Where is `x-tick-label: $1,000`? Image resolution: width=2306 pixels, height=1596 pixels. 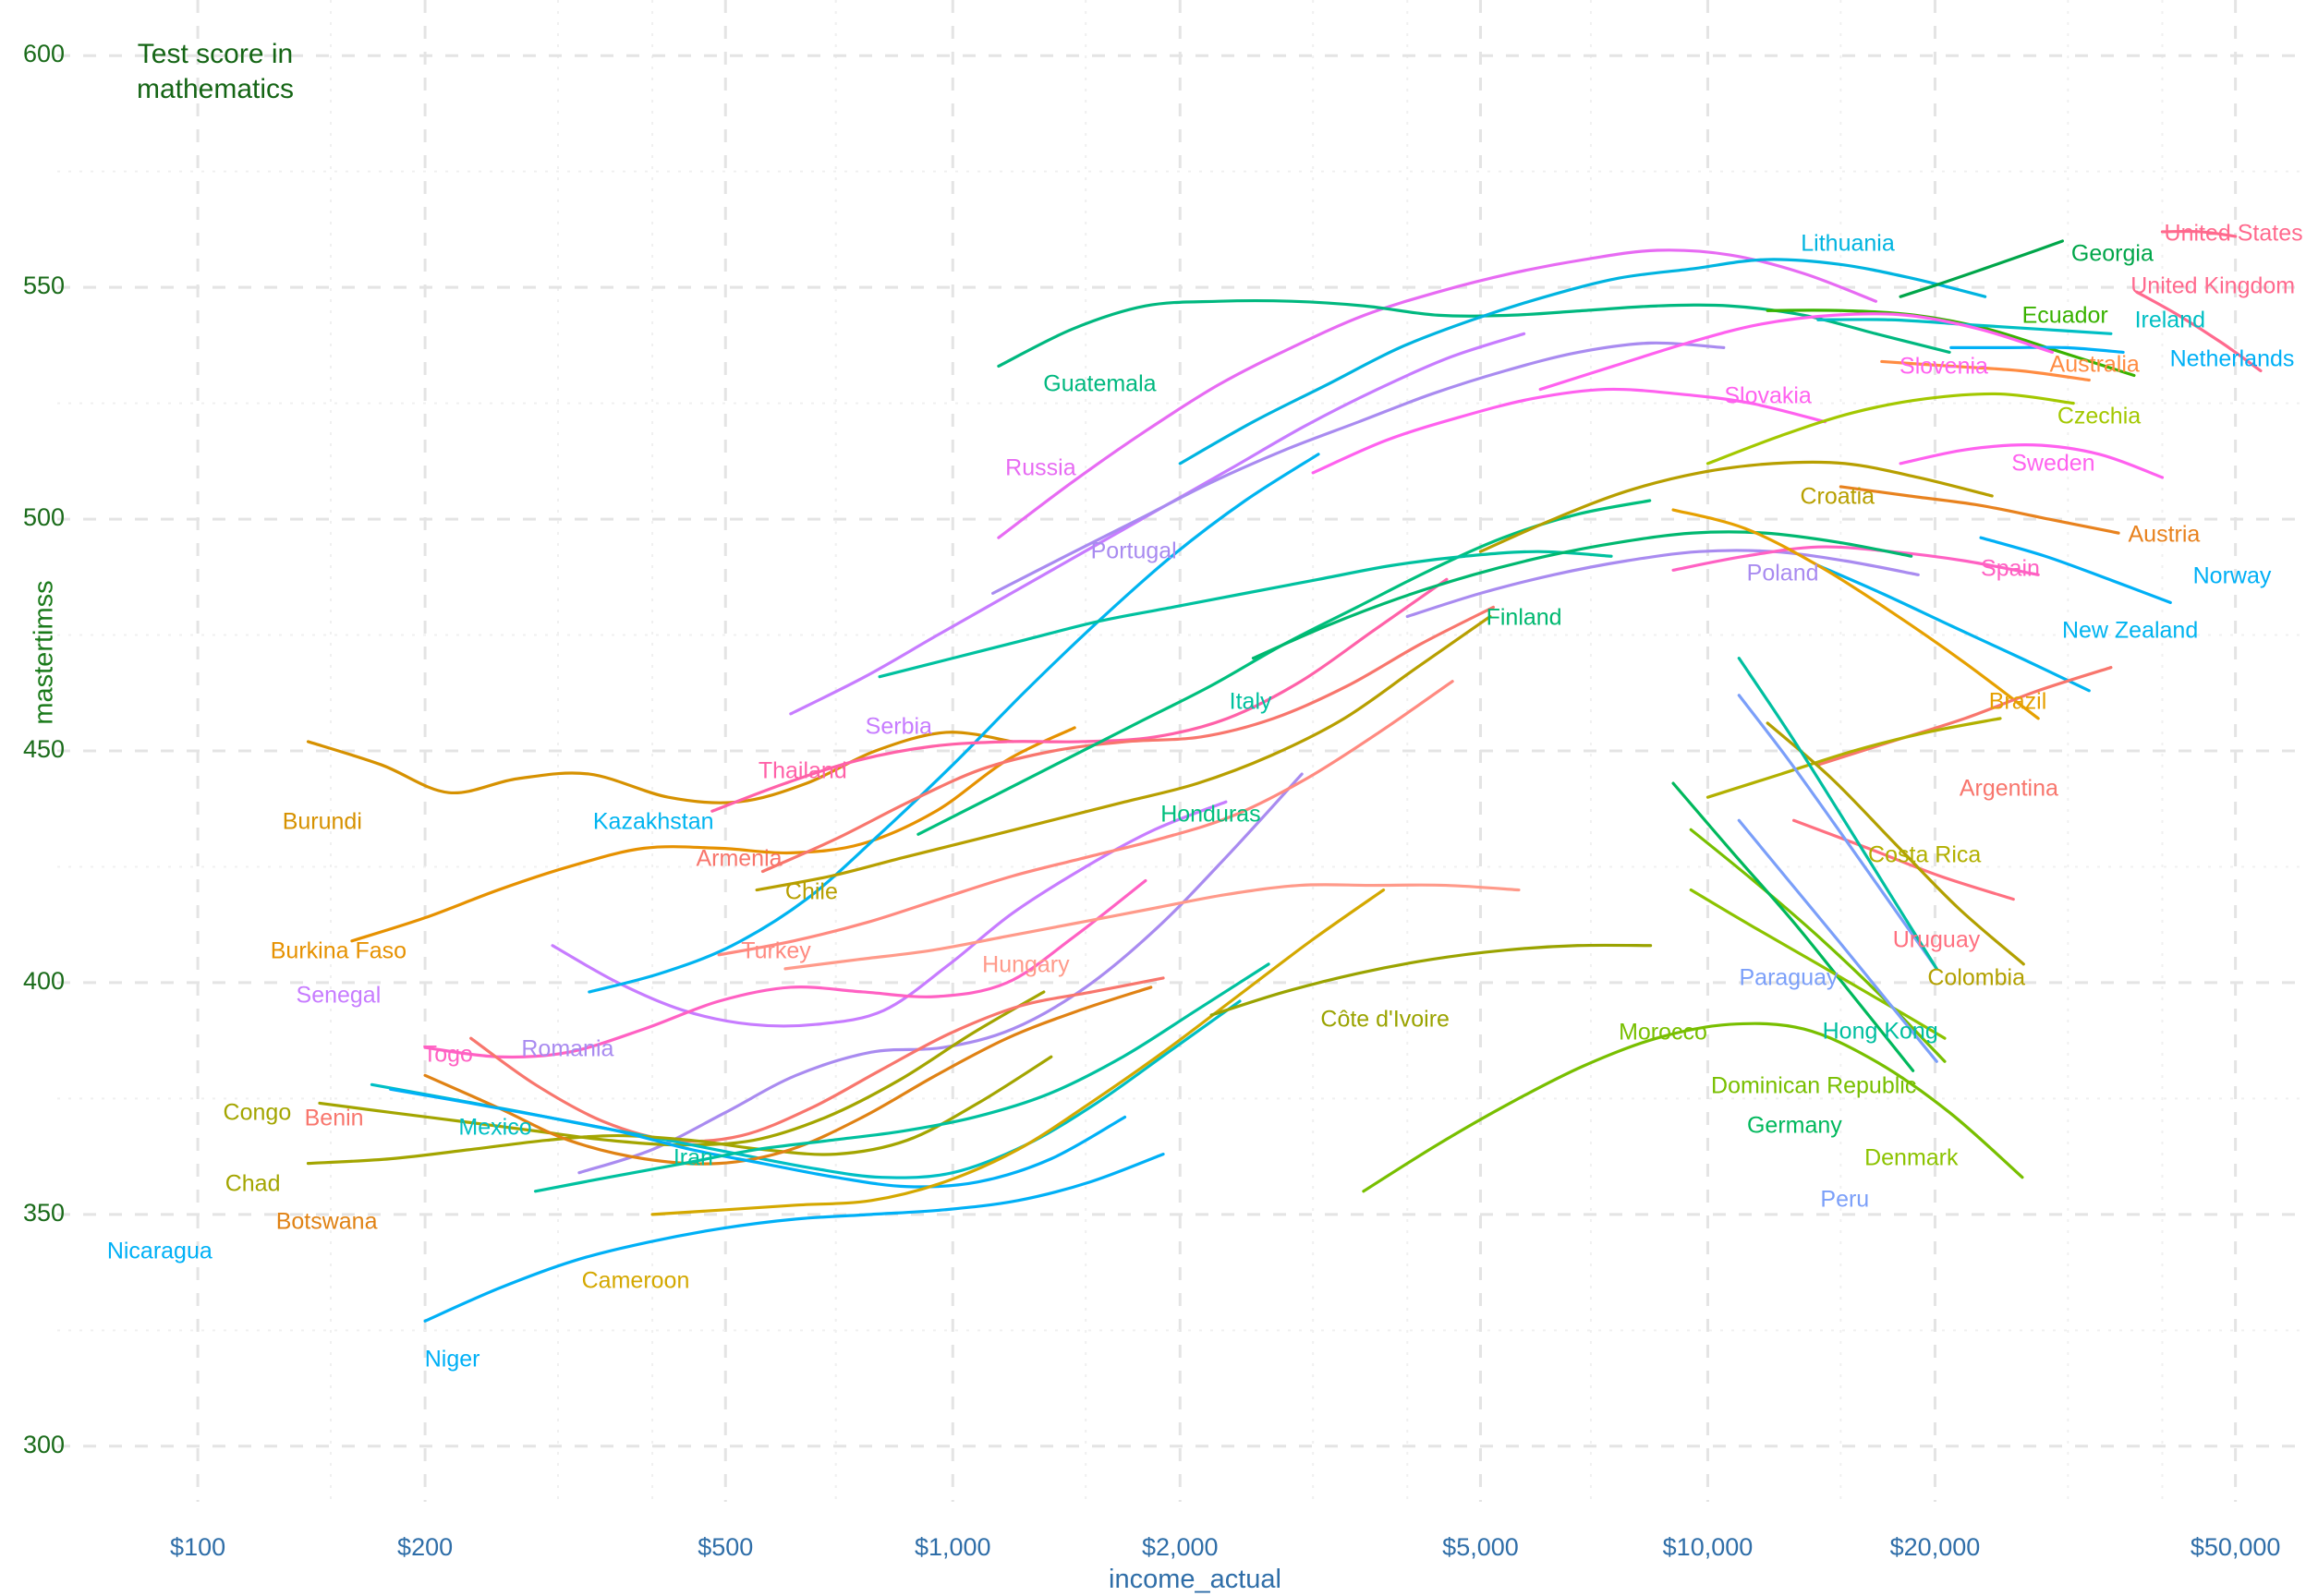 x-tick-label: $1,000 is located at coordinates (953, 1547).